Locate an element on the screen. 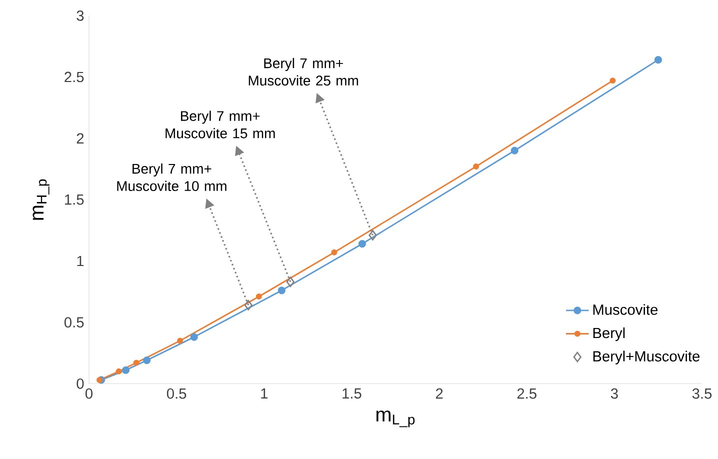 Image resolution: width=718 pixels, height=459 pixels. y-tick-label: 2 is located at coordinates (80, 138).